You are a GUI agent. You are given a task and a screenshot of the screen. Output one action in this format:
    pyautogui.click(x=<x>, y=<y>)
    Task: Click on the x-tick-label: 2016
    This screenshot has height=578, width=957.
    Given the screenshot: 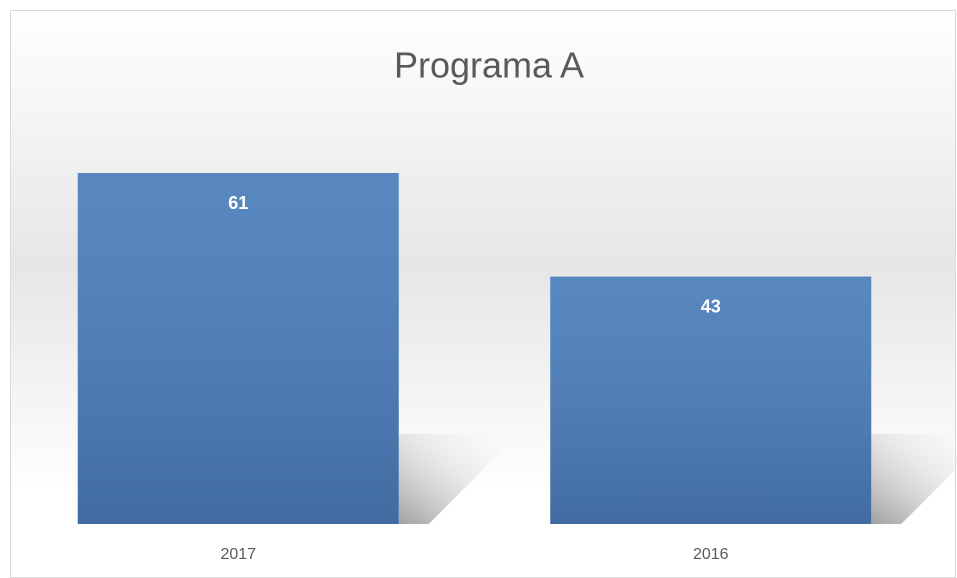 What is the action you would take?
    pyautogui.click(x=711, y=554)
    